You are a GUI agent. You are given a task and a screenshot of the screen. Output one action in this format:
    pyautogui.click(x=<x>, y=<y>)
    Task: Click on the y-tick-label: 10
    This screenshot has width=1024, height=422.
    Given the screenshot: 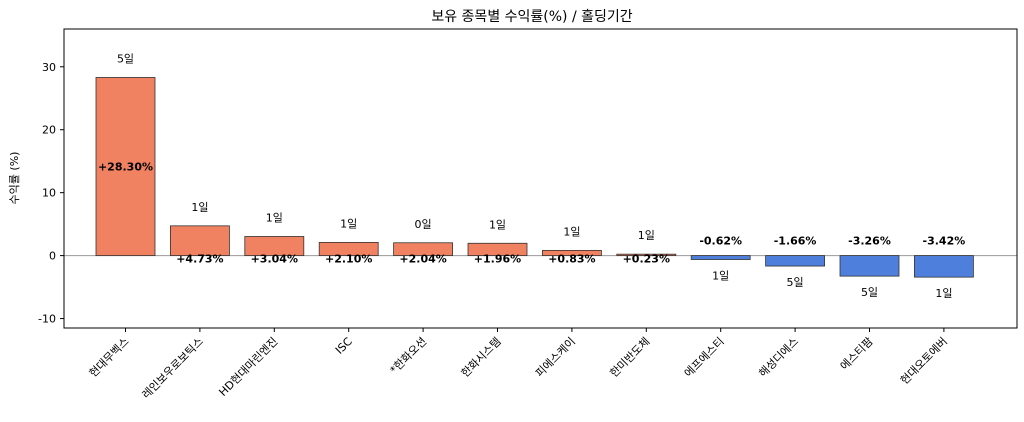 What is the action you would take?
    pyautogui.click(x=49, y=193)
    